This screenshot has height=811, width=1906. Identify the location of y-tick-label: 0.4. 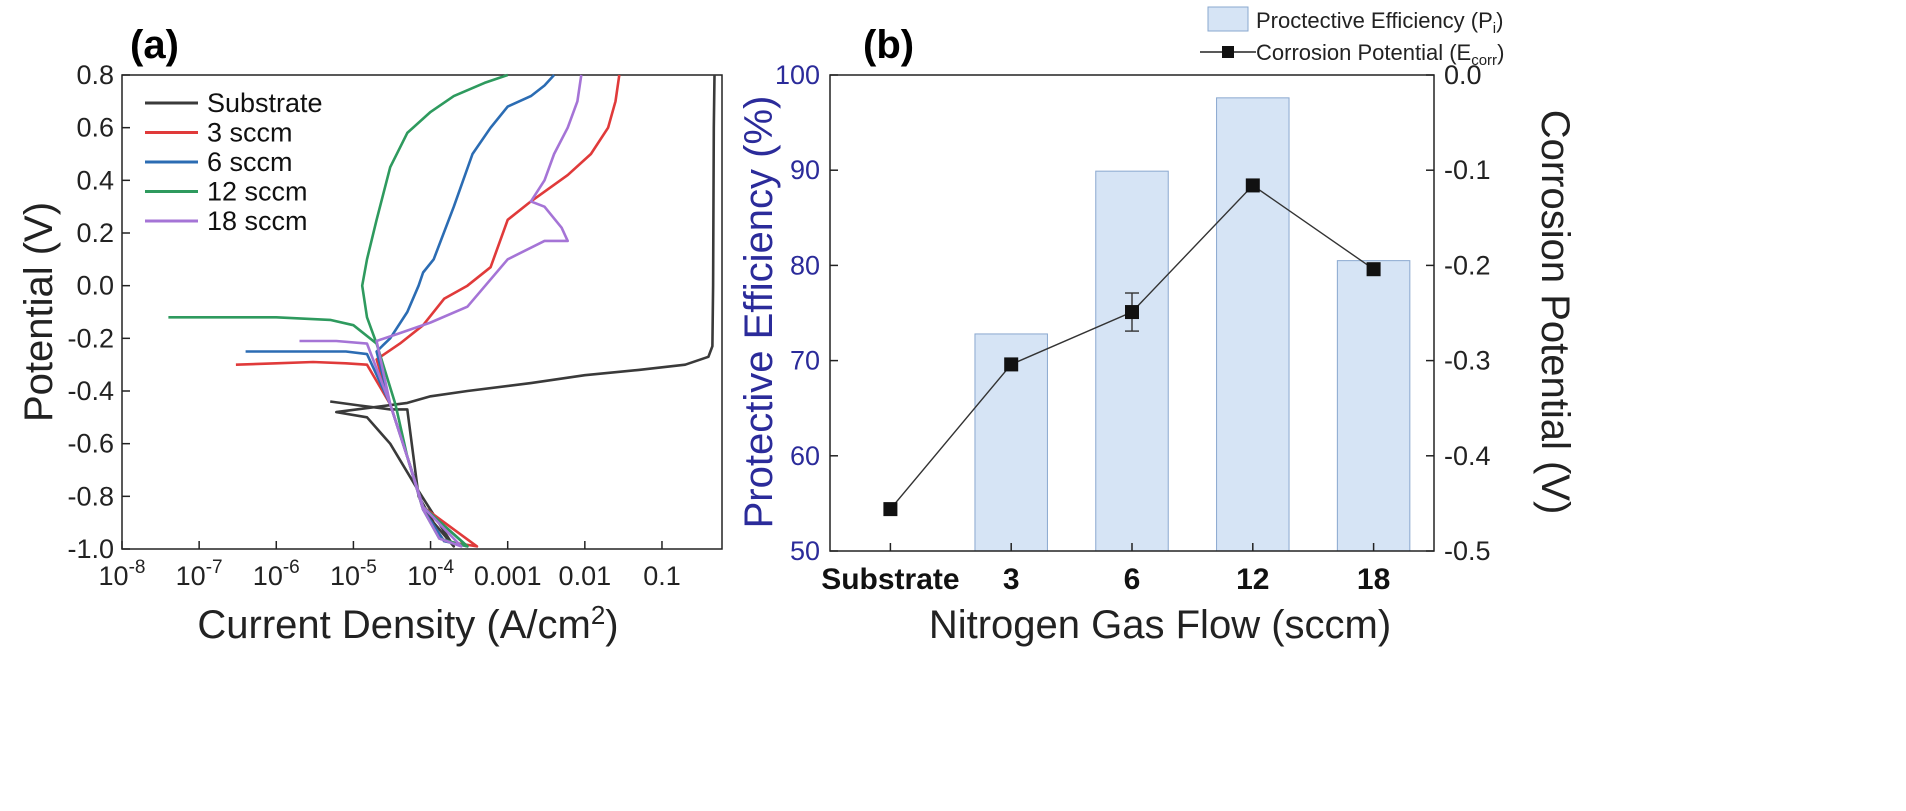
(95, 180).